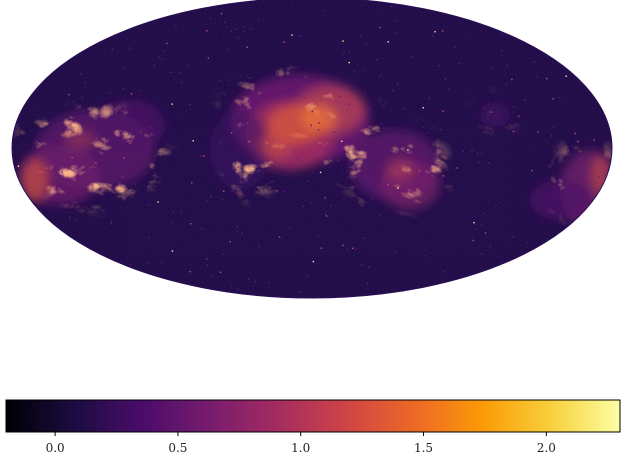 Image resolution: width=641 pixels, height=466 pixels. I want to click on emission-cloud, so click(275, 145).